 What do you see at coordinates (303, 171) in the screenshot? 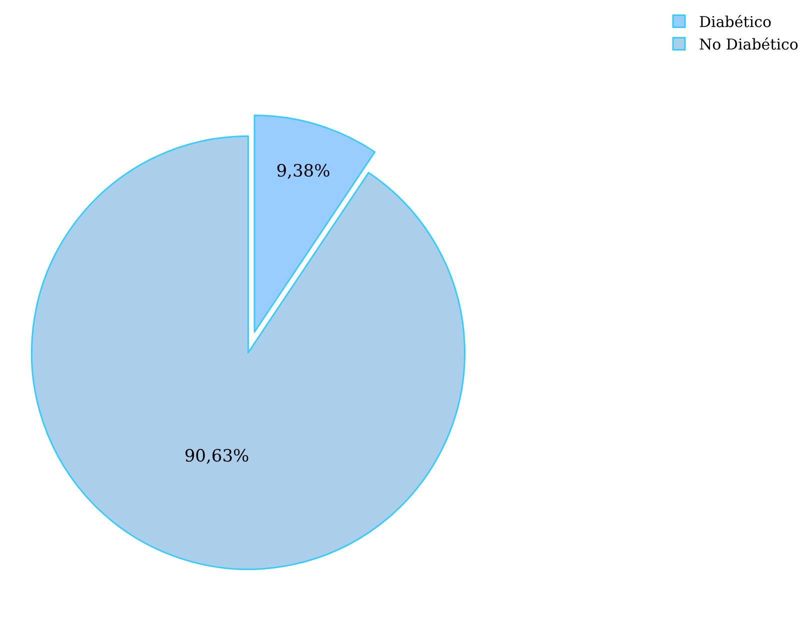
I see `data-label: 9,38%` at bounding box center [303, 171].